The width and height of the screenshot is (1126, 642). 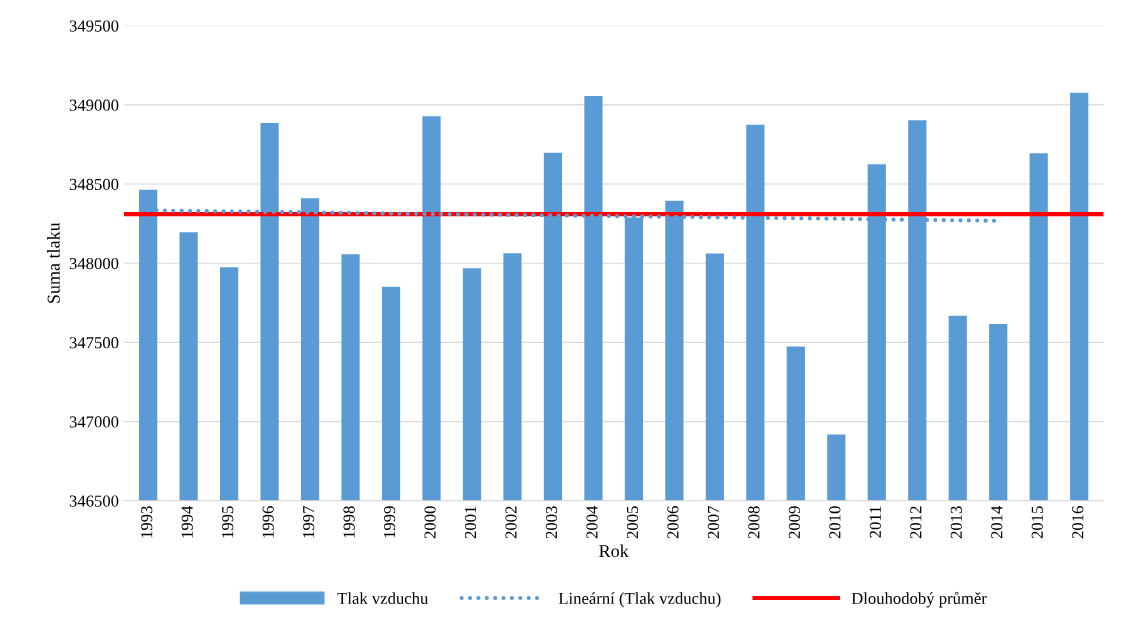 I want to click on x-tick-label: 2009, so click(x=794, y=522).